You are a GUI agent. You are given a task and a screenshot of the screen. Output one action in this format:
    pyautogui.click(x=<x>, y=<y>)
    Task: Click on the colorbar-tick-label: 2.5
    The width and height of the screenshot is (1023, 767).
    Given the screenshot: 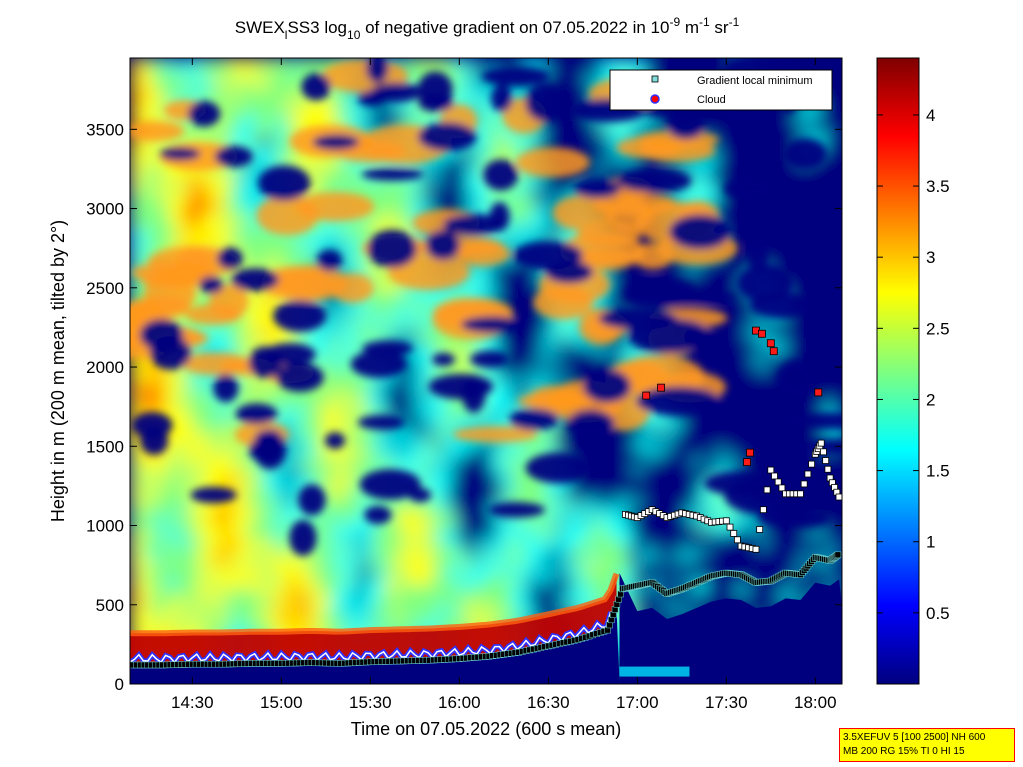 What is the action you would take?
    pyautogui.click(x=938, y=328)
    